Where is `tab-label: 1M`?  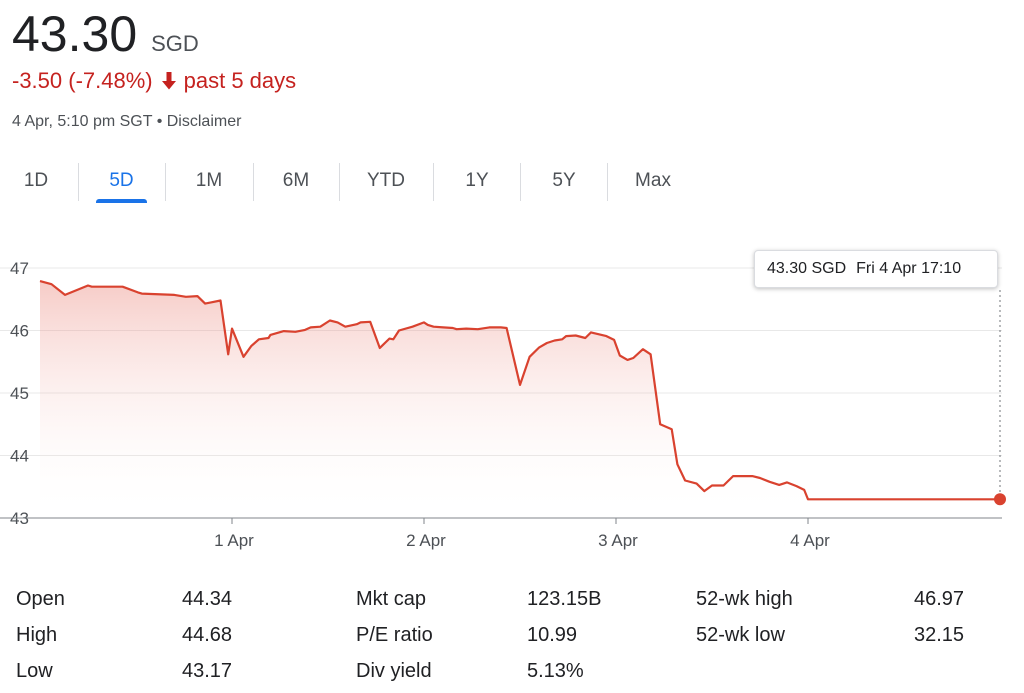
tab-label: 1M is located at coordinates (209, 180).